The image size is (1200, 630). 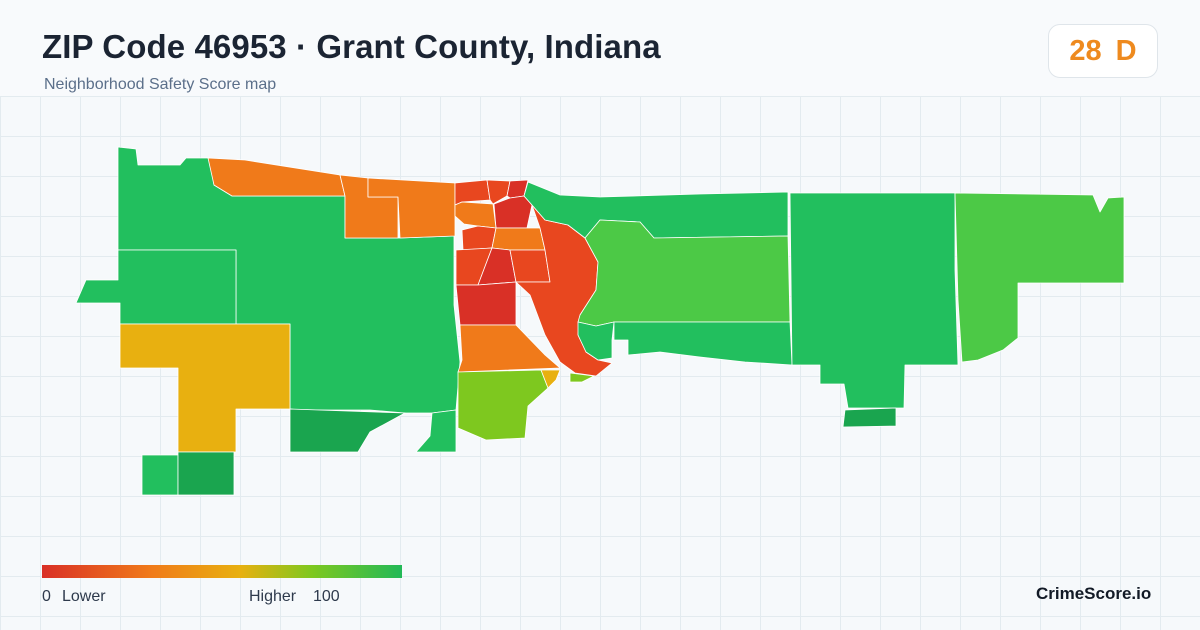 I want to click on map-region-south-center, so click(x=509, y=348).